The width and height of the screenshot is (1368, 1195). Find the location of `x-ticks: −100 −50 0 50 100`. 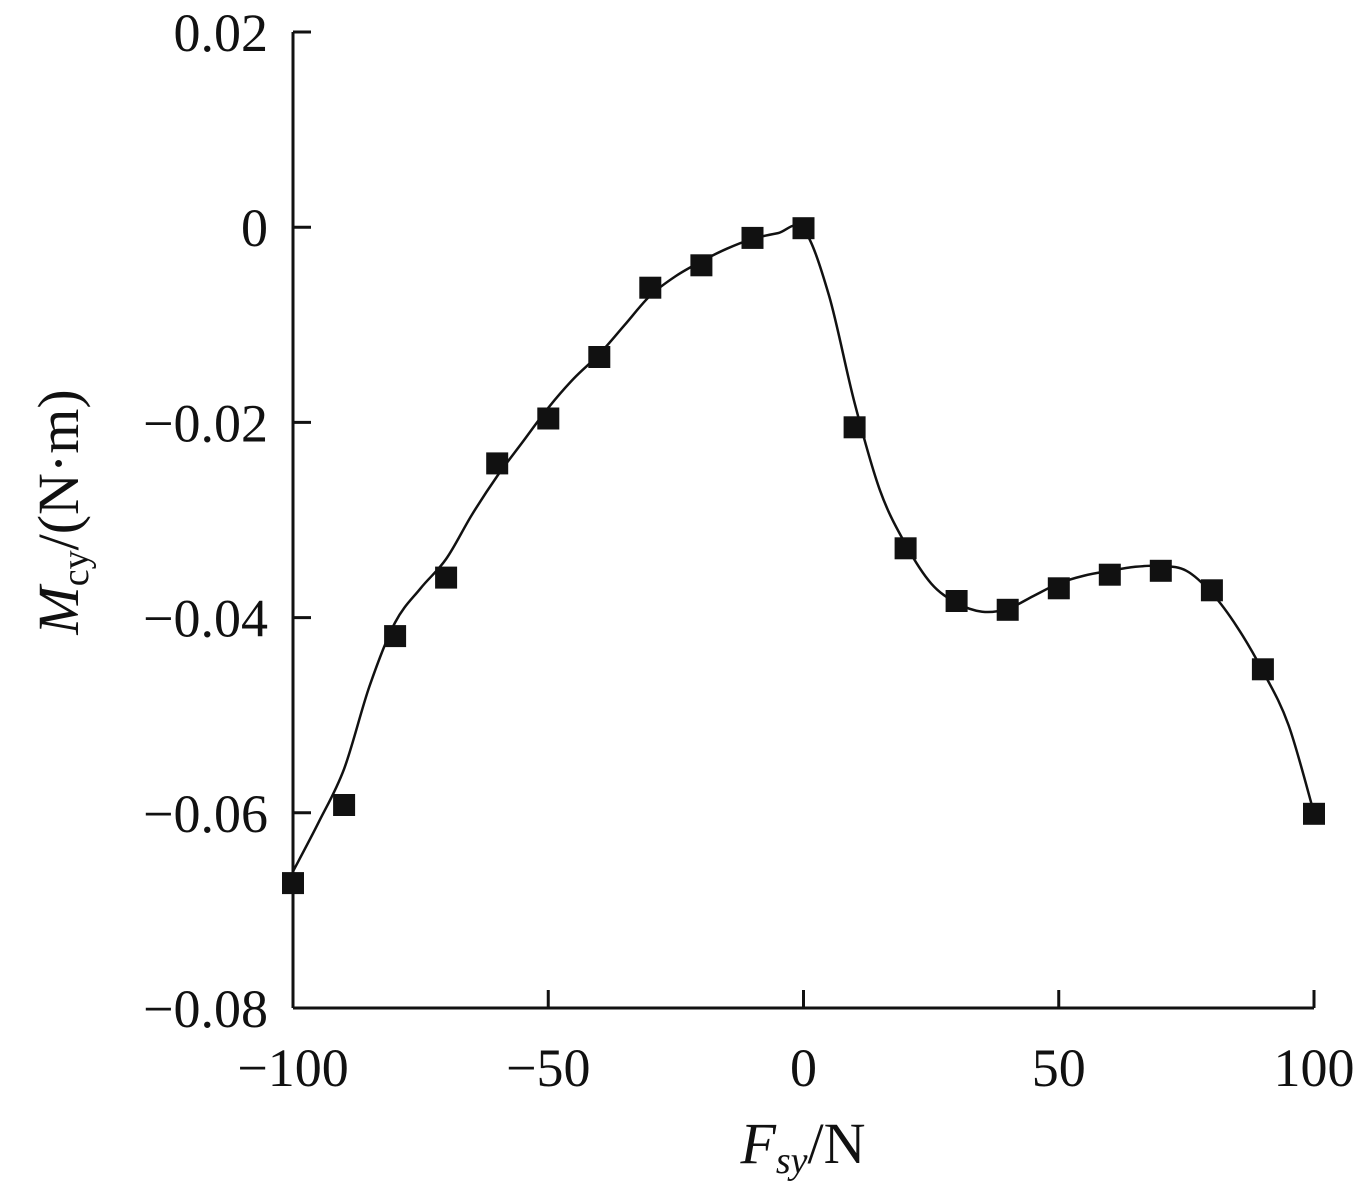

x-ticks: −100 −50 0 50 100 is located at coordinates (796, 1044).